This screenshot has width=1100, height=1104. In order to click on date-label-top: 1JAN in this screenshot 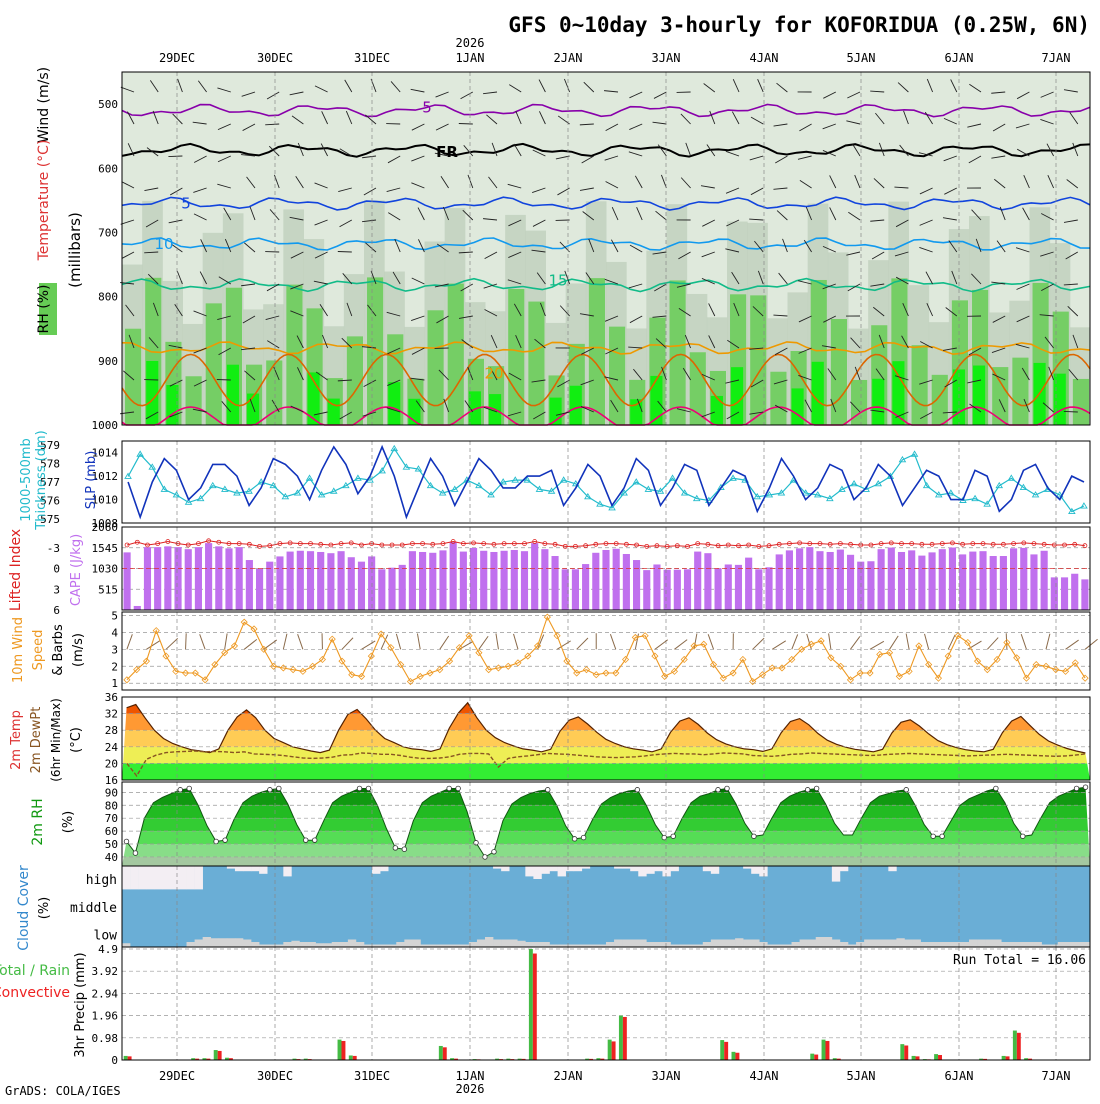, I will do `click(470, 58)`.